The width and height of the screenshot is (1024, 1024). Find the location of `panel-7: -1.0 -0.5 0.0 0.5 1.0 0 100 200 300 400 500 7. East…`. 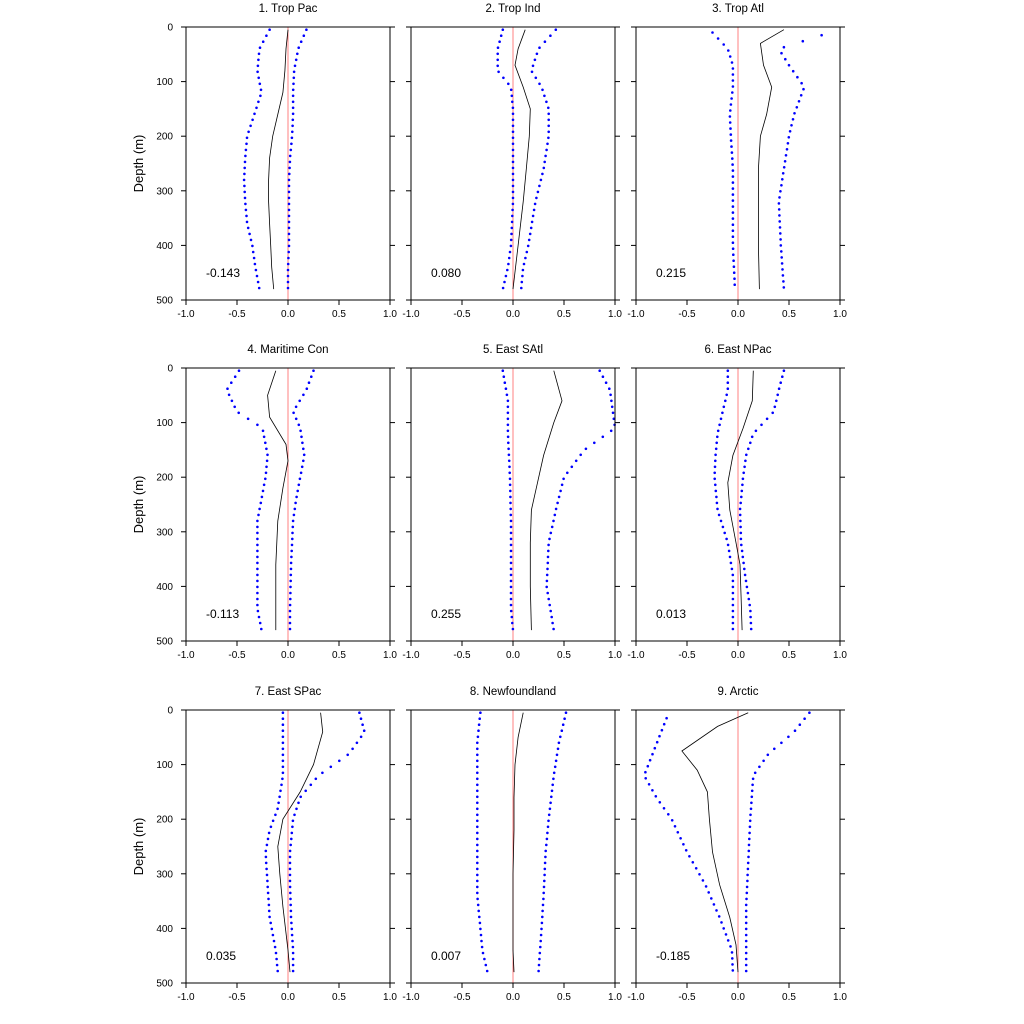

panel-7: -1.0 -0.5 0.0 0.5 1.0 0 100 200 300 400 500 7. East… is located at coordinates (264, 844).